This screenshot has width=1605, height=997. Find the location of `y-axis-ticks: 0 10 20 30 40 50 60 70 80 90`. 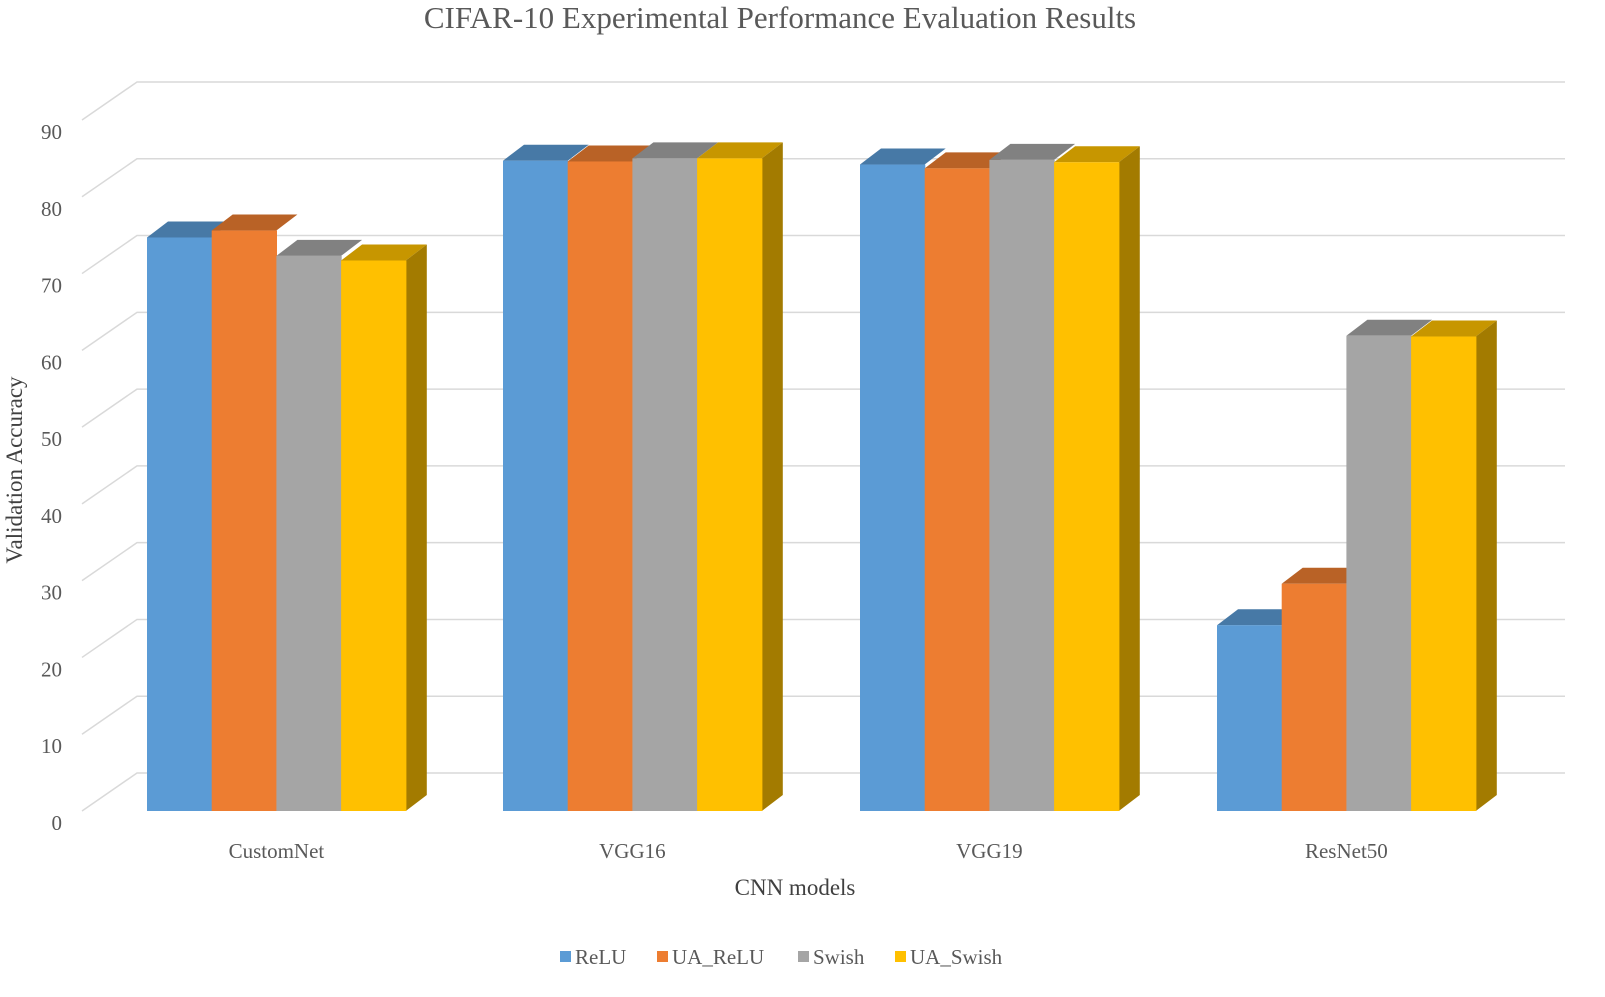

y-axis-ticks: 0 10 20 30 40 50 60 70 80 90 is located at coordinates (51, 477).